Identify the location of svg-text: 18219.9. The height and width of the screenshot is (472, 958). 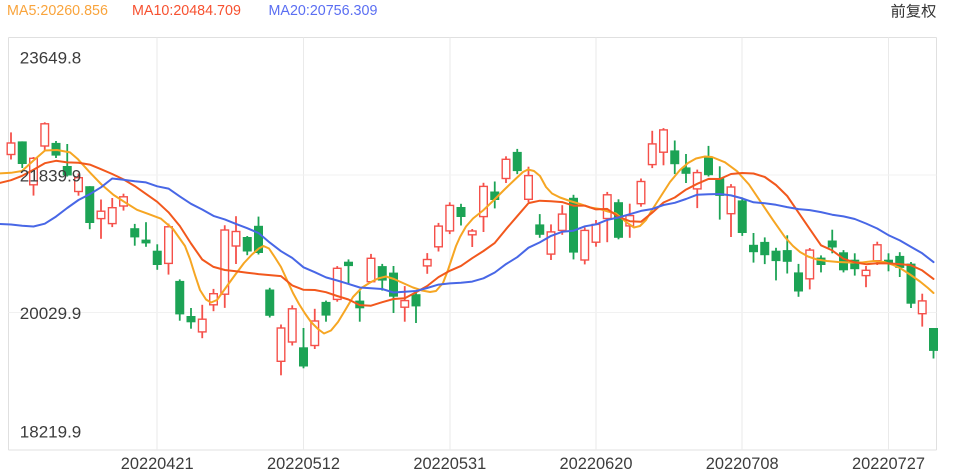
(50, 431).